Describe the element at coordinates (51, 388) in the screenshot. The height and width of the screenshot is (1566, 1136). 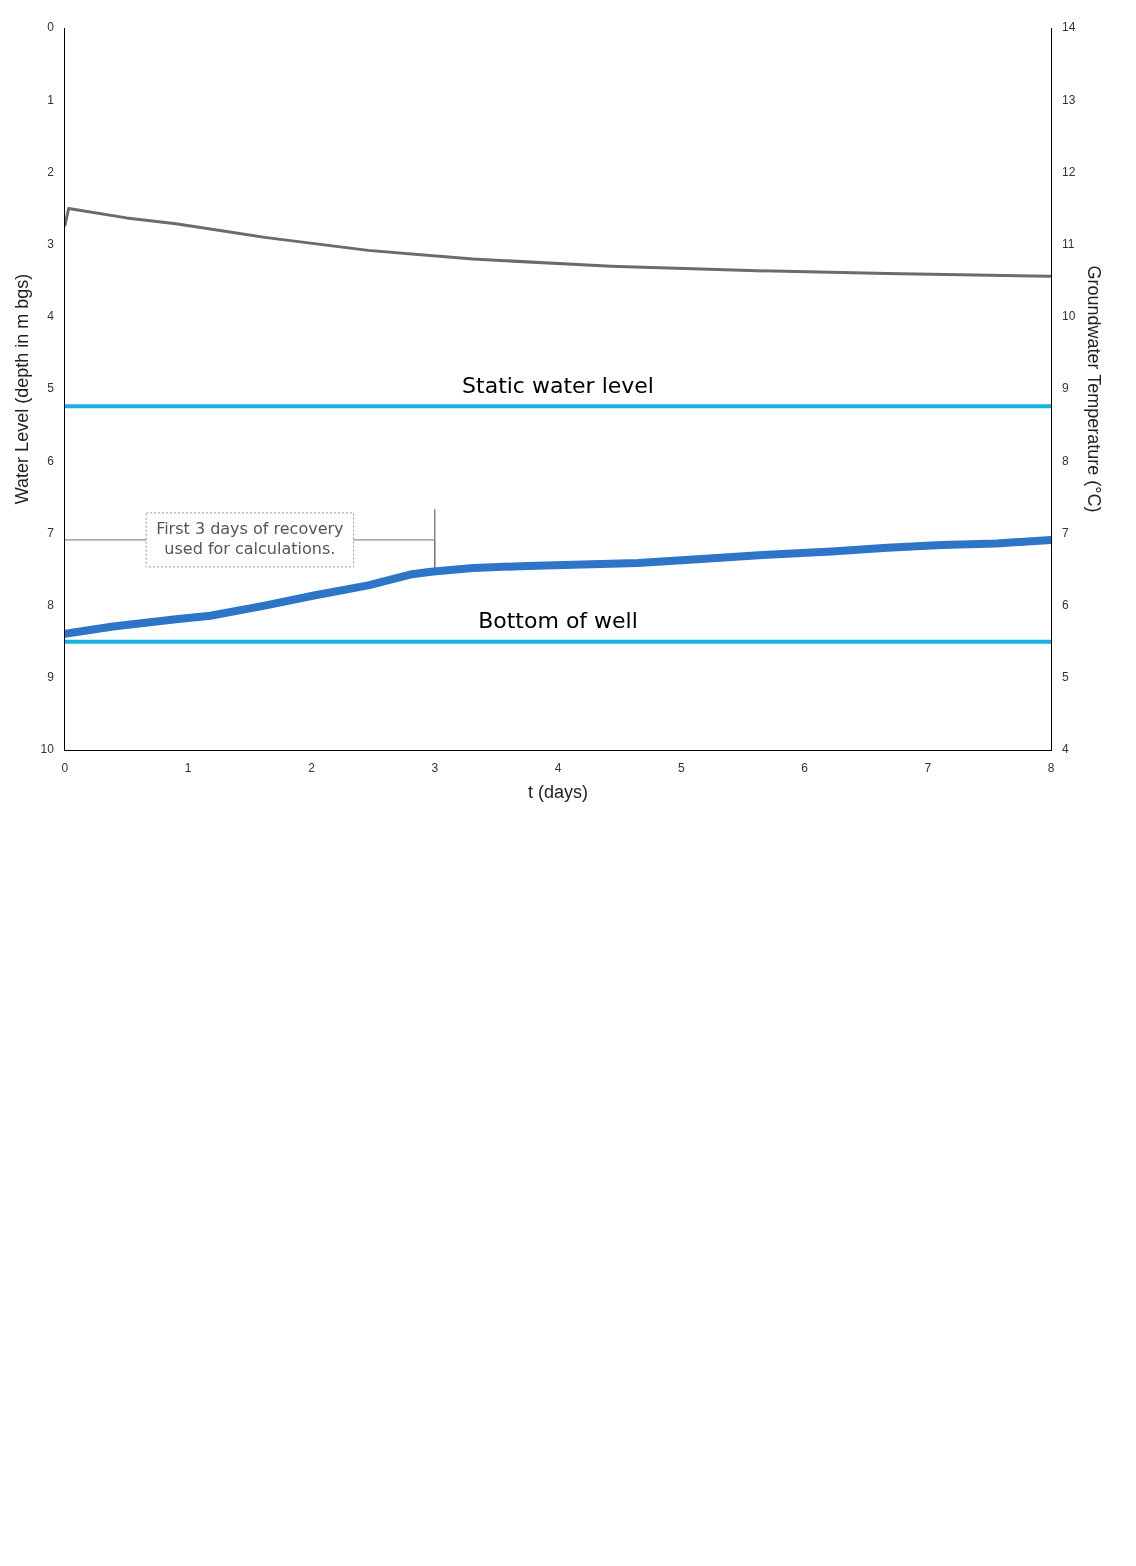
I see `y-tick-label: 5` at that location.